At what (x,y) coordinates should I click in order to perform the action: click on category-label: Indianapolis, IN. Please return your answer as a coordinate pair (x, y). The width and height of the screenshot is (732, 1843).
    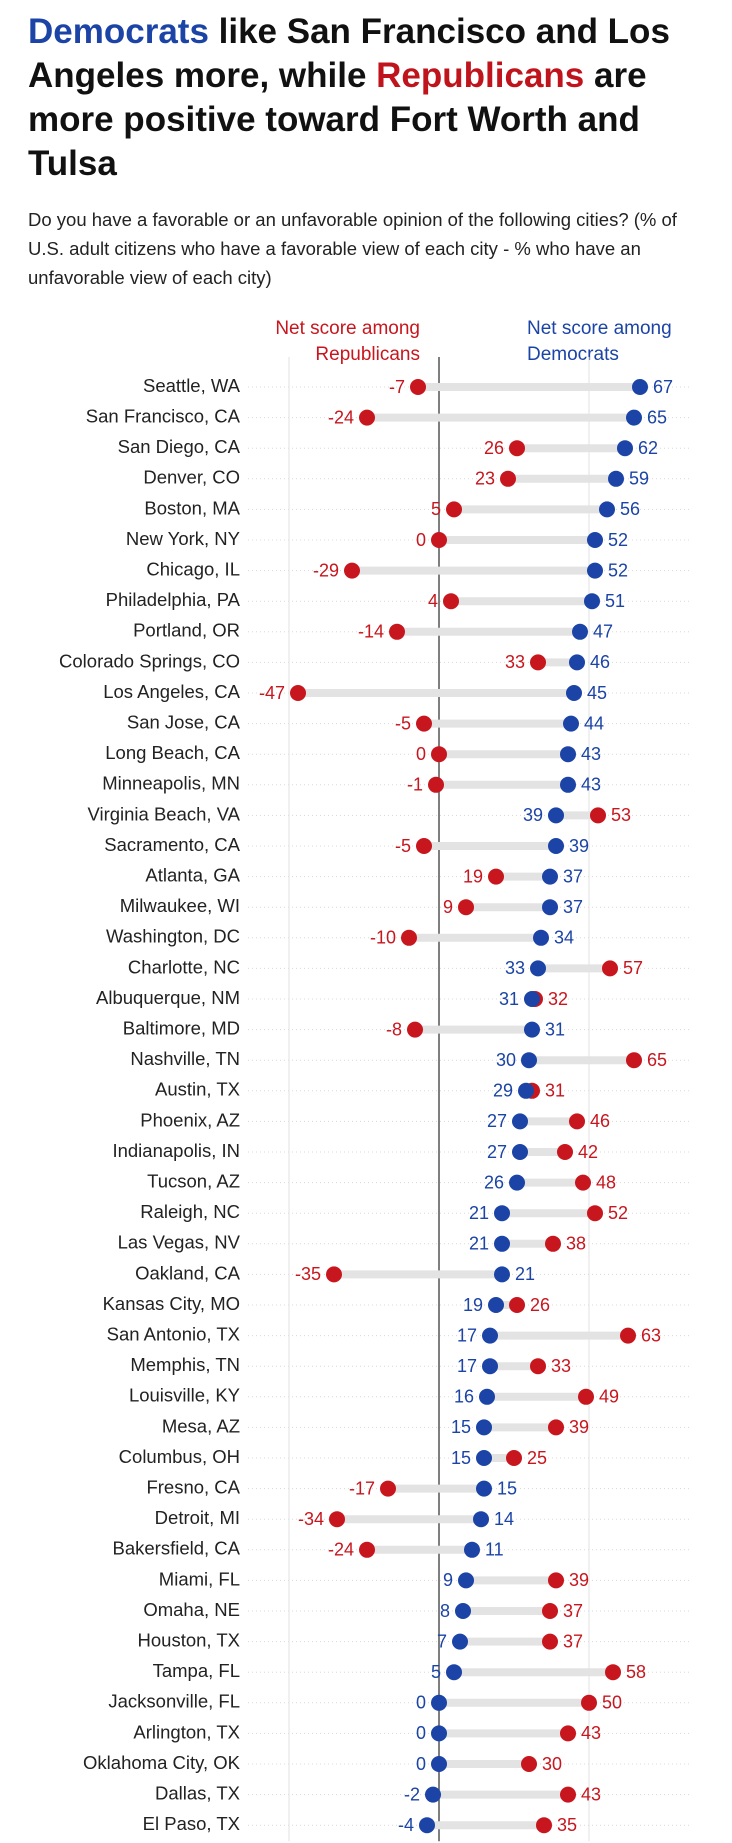
    Looking at the image, I should click on (176, 1150).